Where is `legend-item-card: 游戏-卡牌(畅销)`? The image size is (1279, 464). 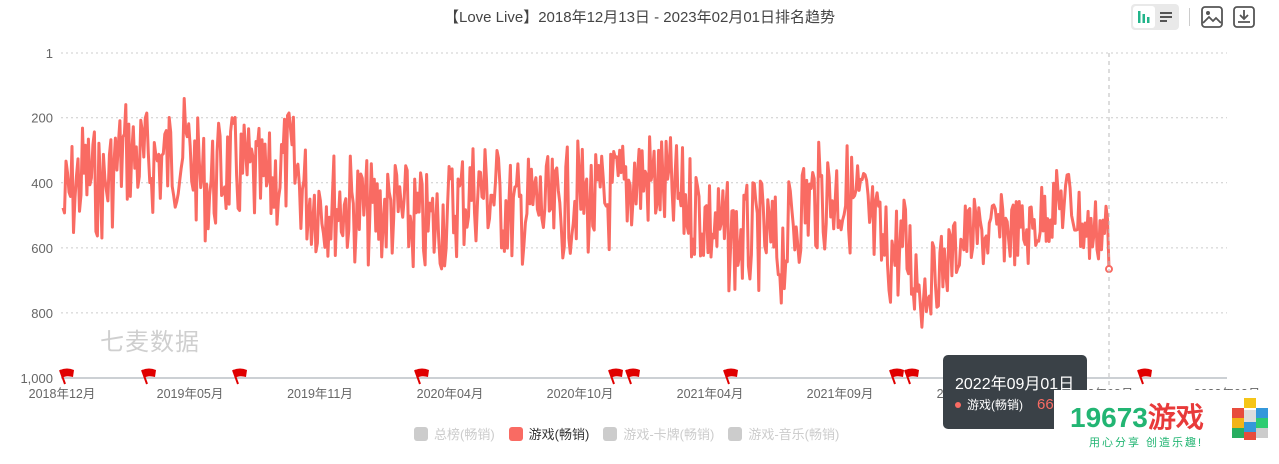 legend-item-card: 游戏-卡牌(畅销) is located at coordinates (658, 433).